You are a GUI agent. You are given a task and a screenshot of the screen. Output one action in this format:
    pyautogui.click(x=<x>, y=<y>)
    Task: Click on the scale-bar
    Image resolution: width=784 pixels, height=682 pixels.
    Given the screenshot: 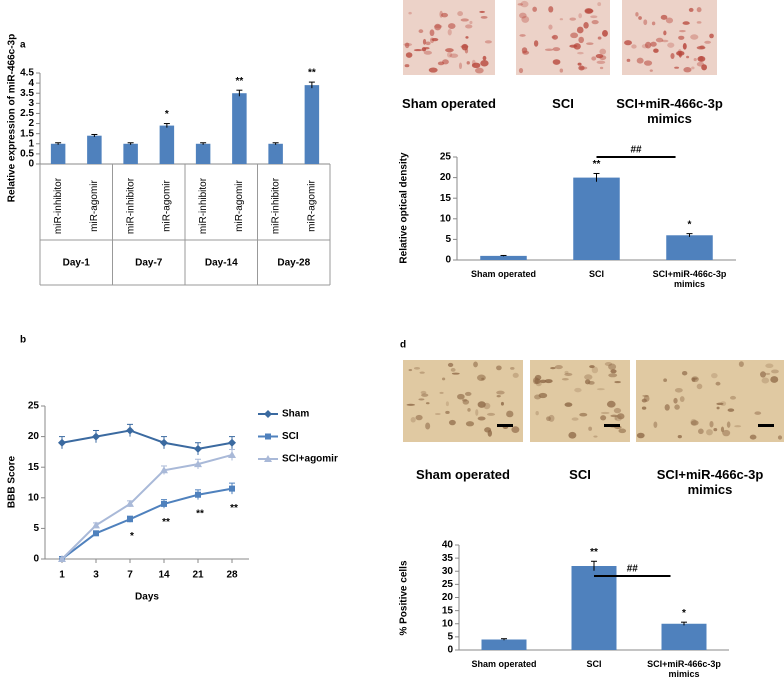 What is the action you would take?
    pyautogui.click(x=612, y=425)
    